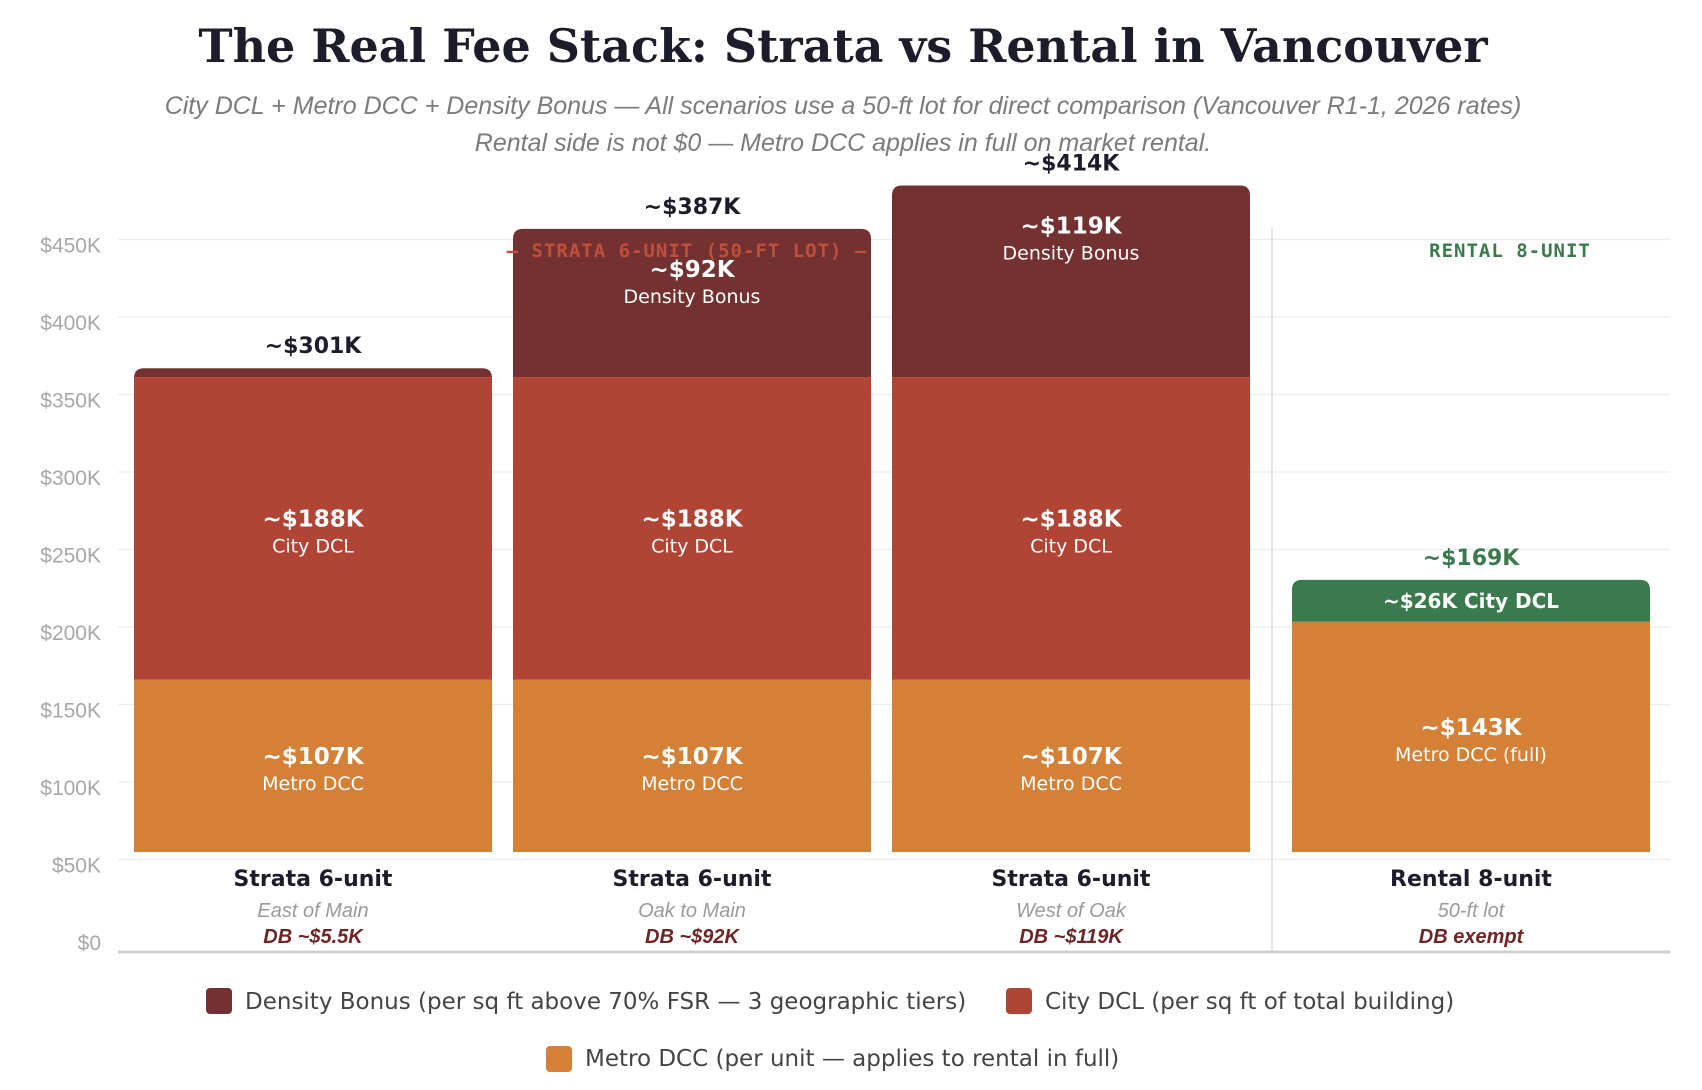 The height and width of the screenshot is (1090, 1702). Describe the element at coordinates (314, 346) in the screenshot. I see `bar-total-label: ~$301K` at that location.